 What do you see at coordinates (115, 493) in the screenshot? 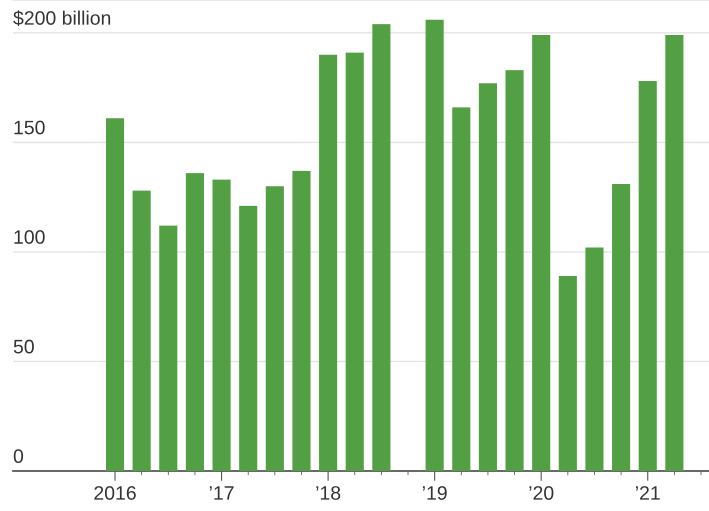
I see `x-tick-label: 2016` at bounding box center [115, 493].